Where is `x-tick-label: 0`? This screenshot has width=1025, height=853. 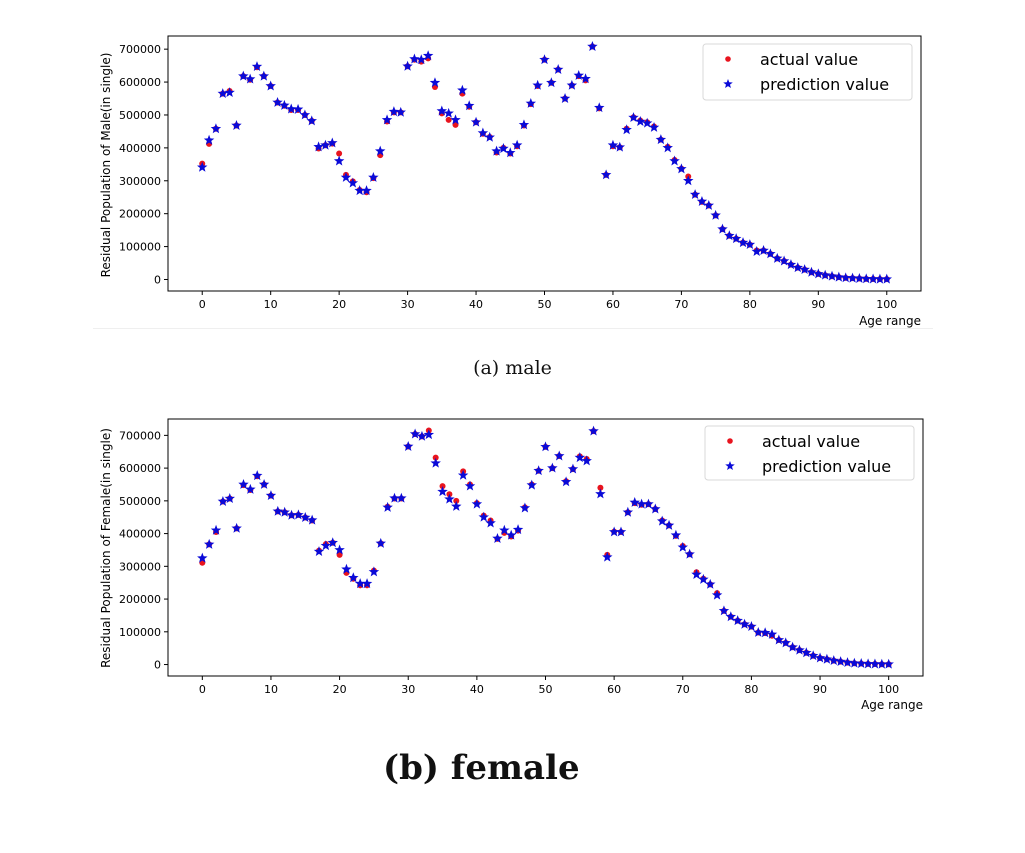 x-tick-label: 0 is located at coordinates (202, 304).